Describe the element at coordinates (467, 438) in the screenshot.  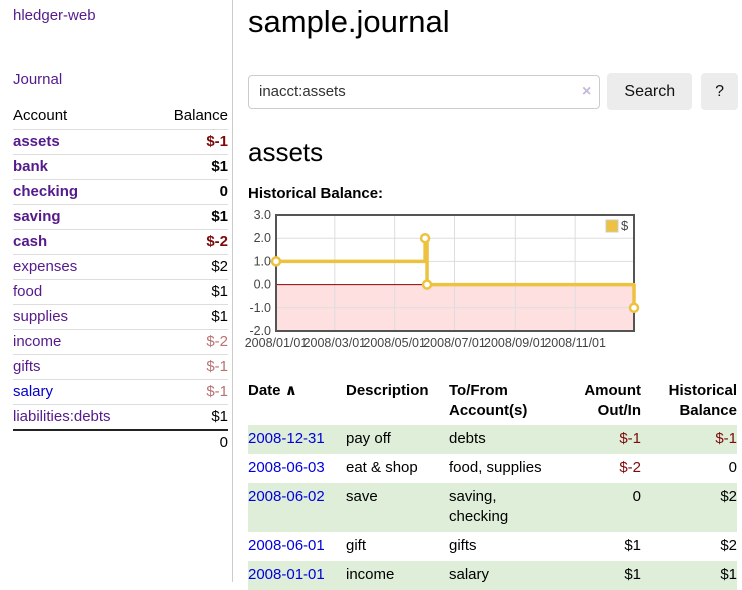
I see `transaction-tofrom-cell: debts` at that location.